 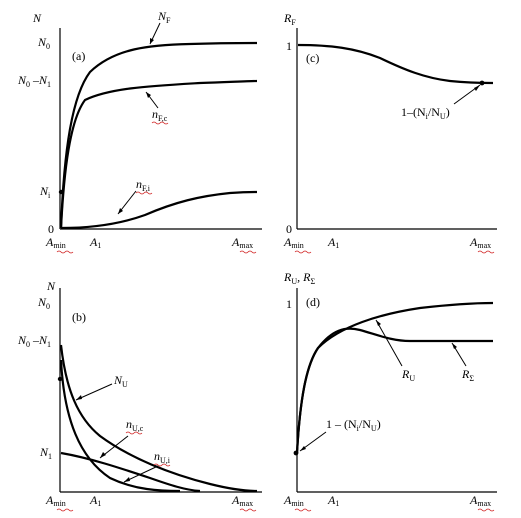 What do you see at coordinates (55, 242) in the screenshot?
I see `panel-a-xtick-amin: Amin` at bounding box center [55, 242].